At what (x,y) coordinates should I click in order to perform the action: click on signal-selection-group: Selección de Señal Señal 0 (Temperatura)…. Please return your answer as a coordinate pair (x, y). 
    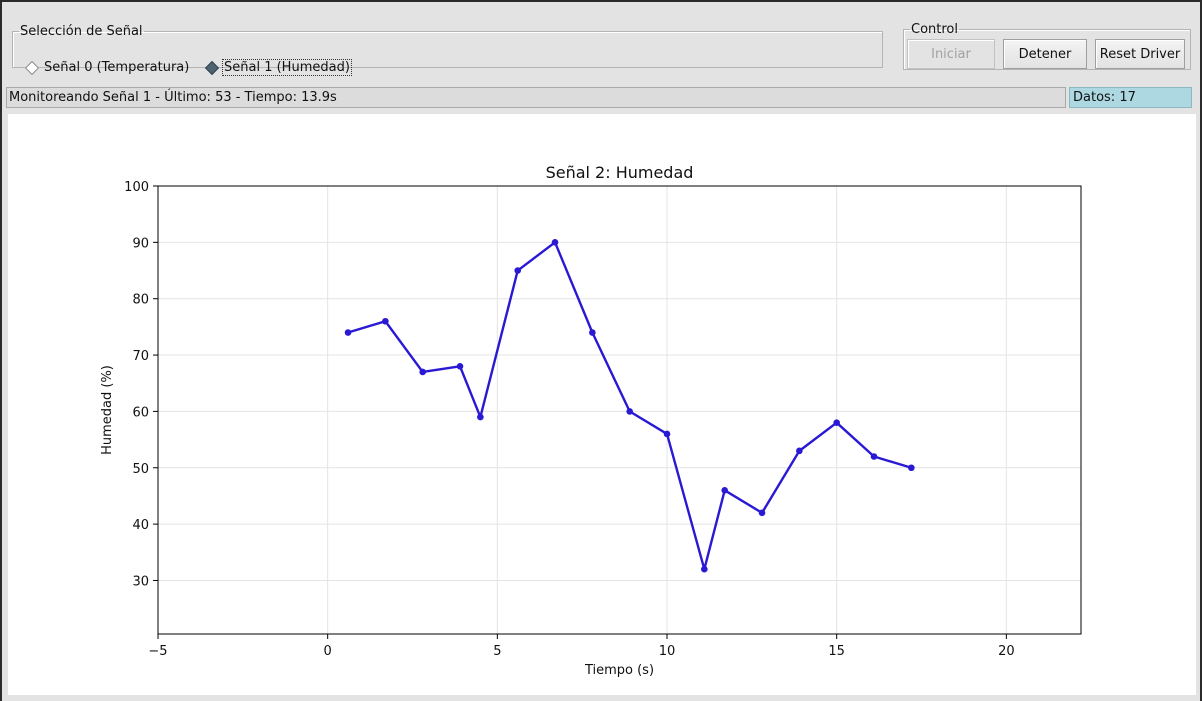
    Looking at the image, I should click on (447, 50).